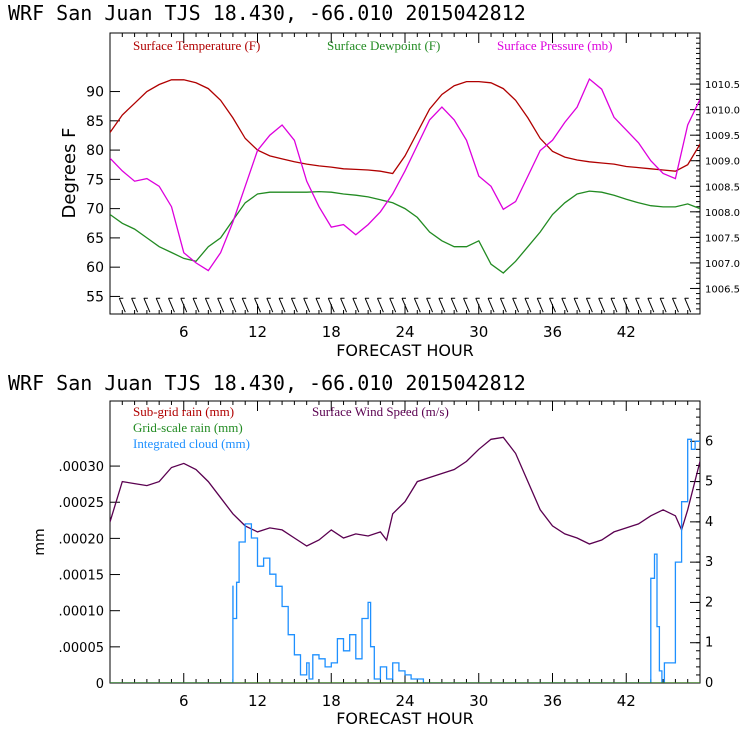 This screenshot has height=740, width=740. I want to click on y-tick-label: .00010, so click(82, 612).